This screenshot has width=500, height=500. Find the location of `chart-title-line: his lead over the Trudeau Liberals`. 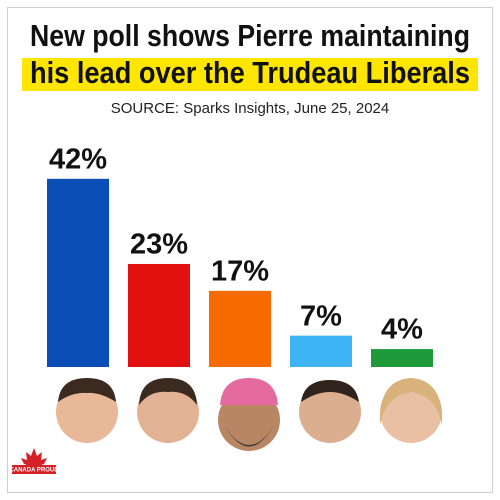

chart-title-line: his lead over the Trudeau Liberals is located at coordinates (250, 72).